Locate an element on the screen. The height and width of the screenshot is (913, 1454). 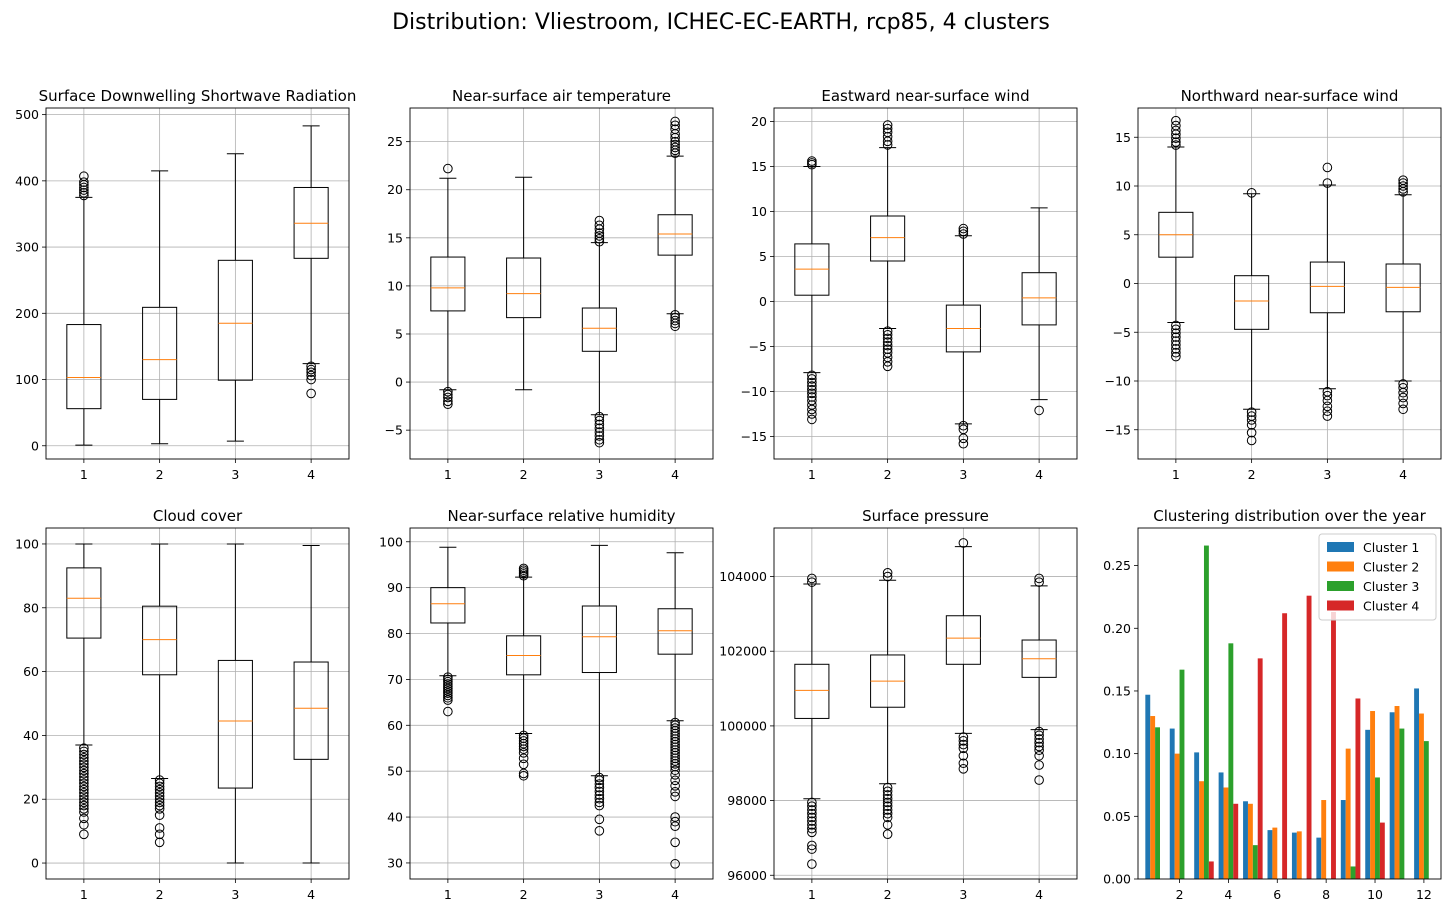
y-tick-label: 300 is located at coordinates (27, 247).